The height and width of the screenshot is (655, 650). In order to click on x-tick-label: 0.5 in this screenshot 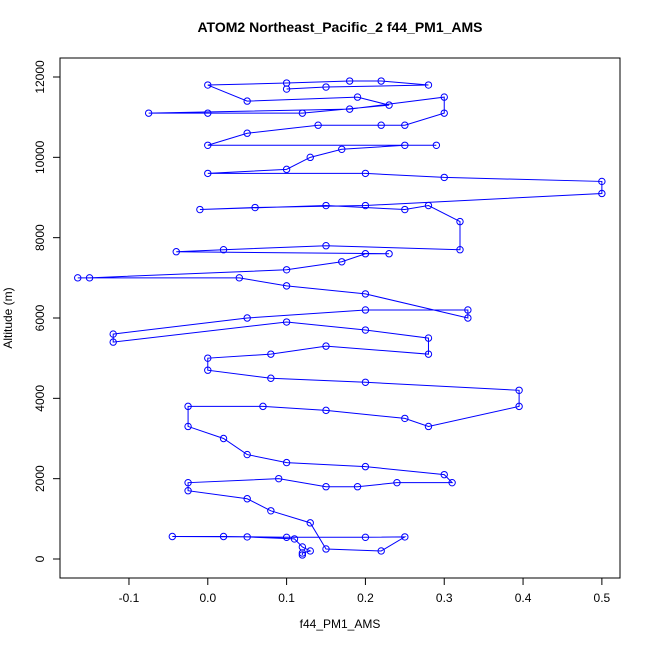, I will do `click(602, 598)`.